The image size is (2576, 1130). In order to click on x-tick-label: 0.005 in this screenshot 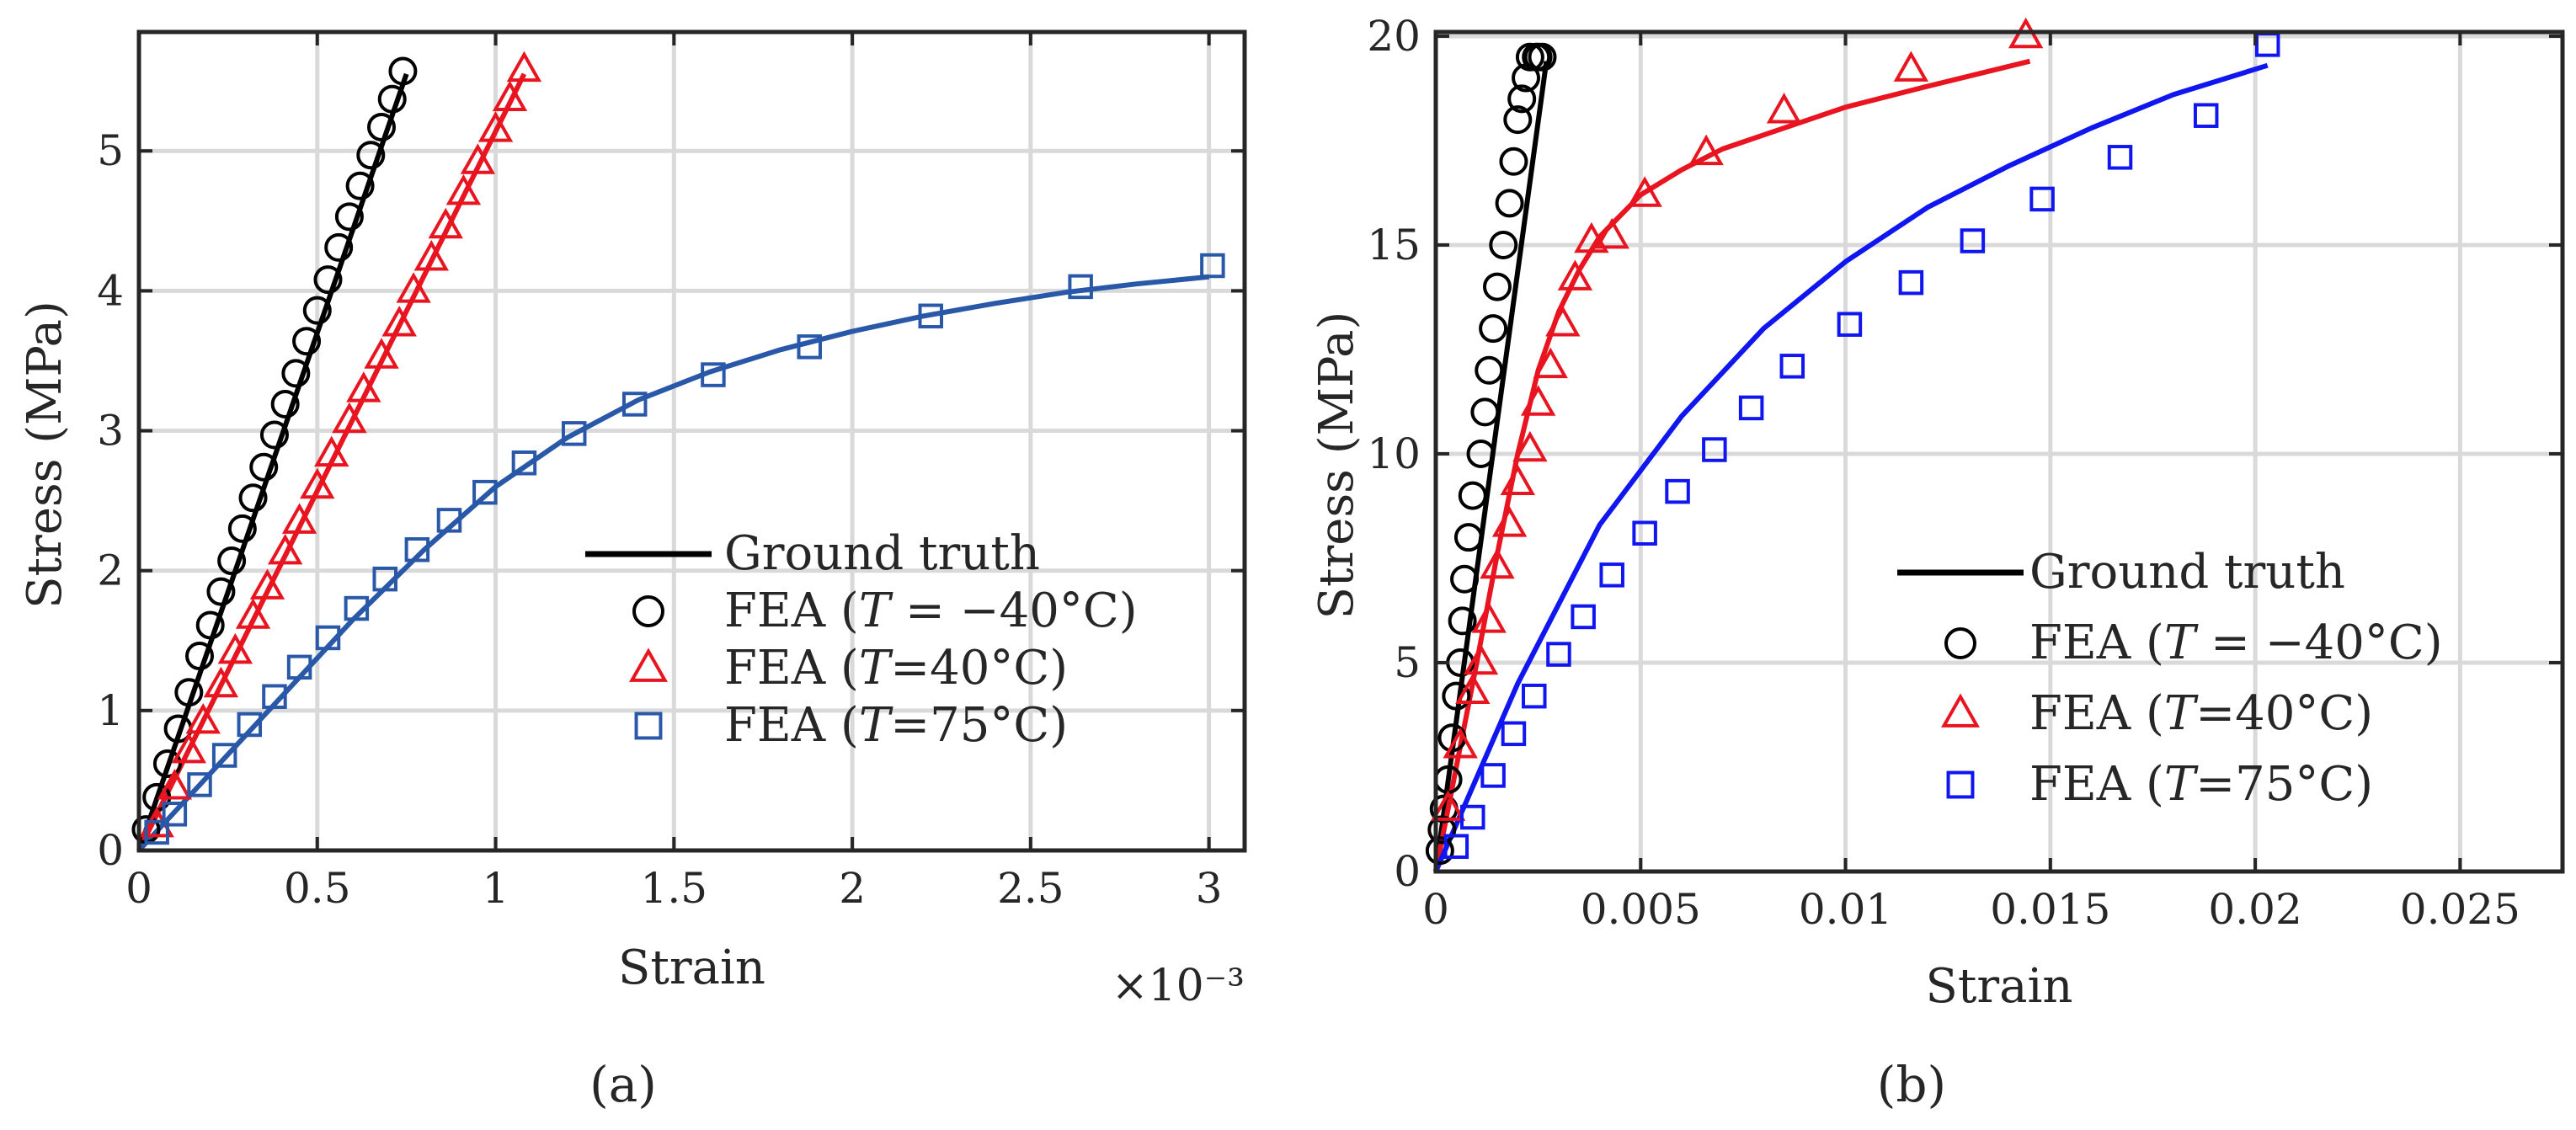, I will do `click(1641, 909)`.